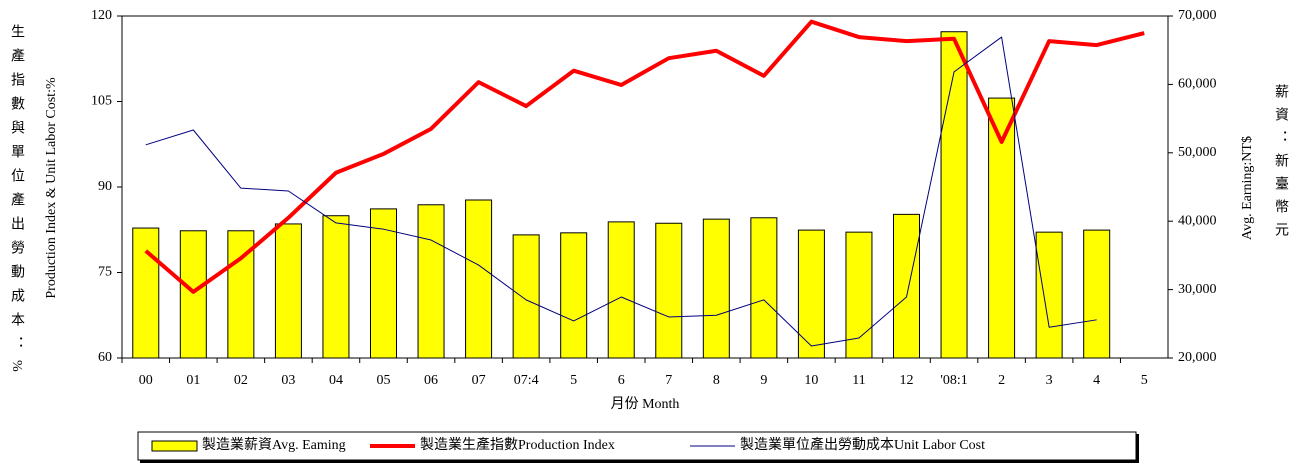 The height and width of the screenshot is (464, 1302). Describe the element at coordinates (174, 446) in the screenshot. I see `legend-swatch` at that location.